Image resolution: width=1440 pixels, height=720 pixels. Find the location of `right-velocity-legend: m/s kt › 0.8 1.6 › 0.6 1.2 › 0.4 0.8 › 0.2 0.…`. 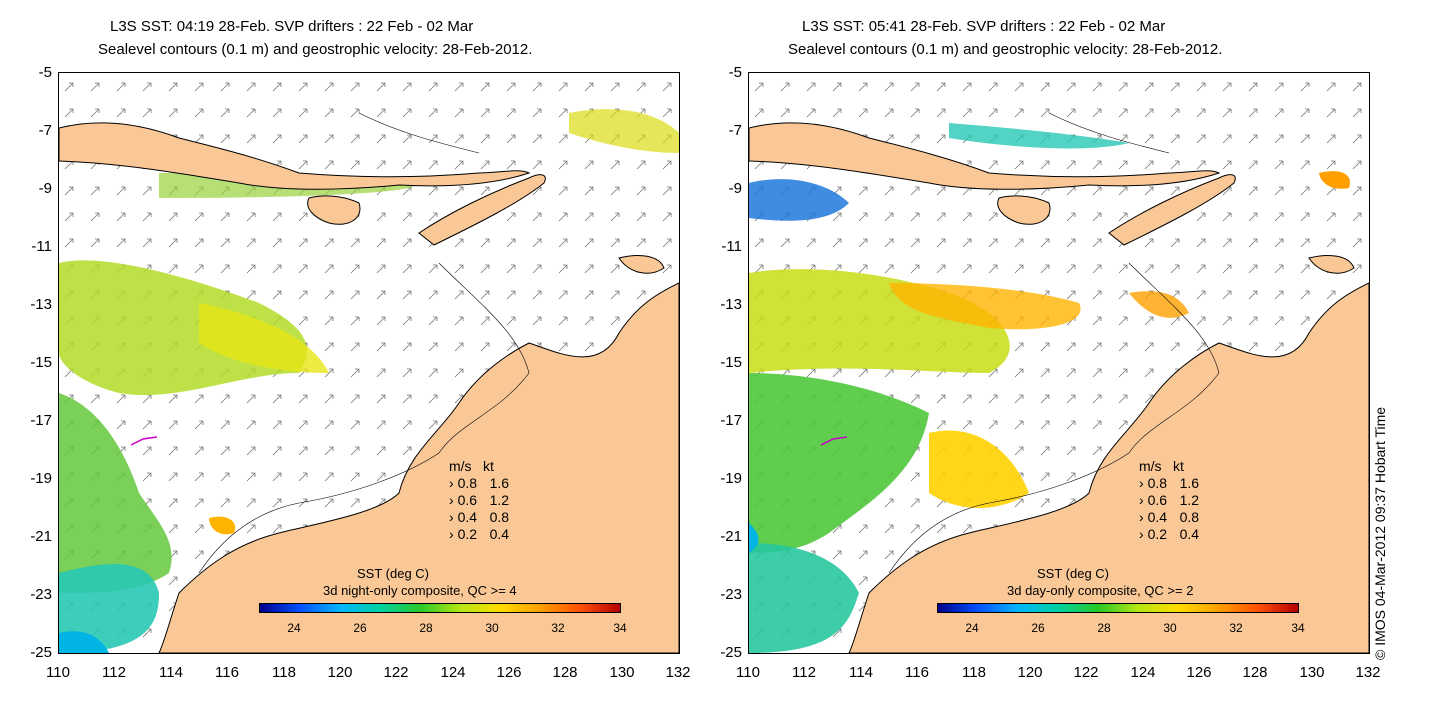

right-velocity-legend: m/s kt › 0.8 1.6 › 0.6 1.2 › 0.4 0.8 › 0.2 0.… is located at coordinates (1169, 500).